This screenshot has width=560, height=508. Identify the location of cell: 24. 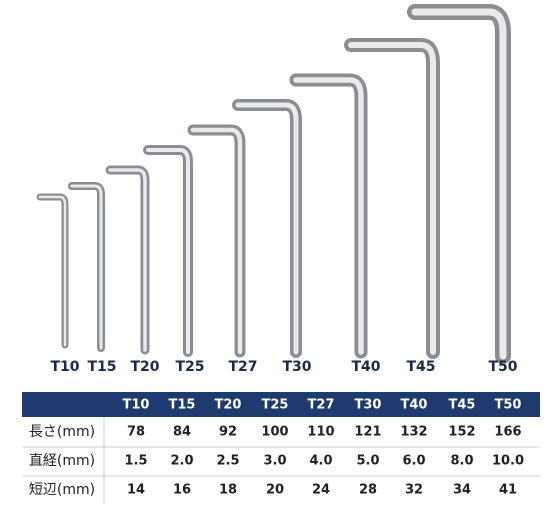
(321, 490).